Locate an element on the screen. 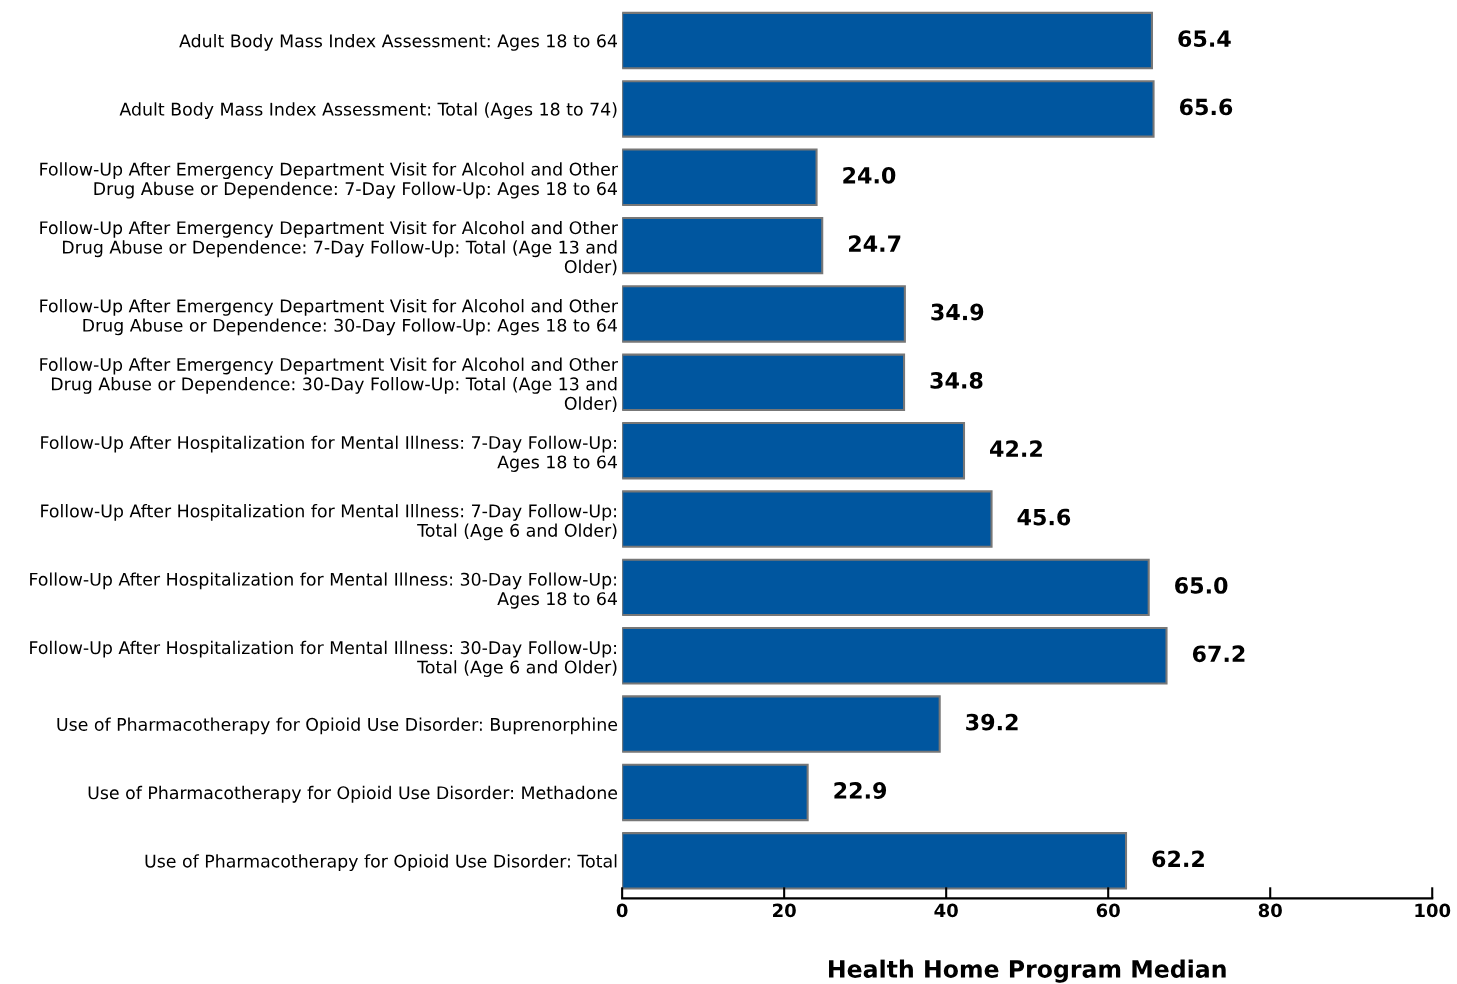 The image size is (1457, 984). y-tick-label: Follow-Up After Emergency Department Visit for Alcohol and Other Drug Abuse or Dependence: 7-Day Follow-Up: Ages 18 to 64 is located at coordinates (329, 180).